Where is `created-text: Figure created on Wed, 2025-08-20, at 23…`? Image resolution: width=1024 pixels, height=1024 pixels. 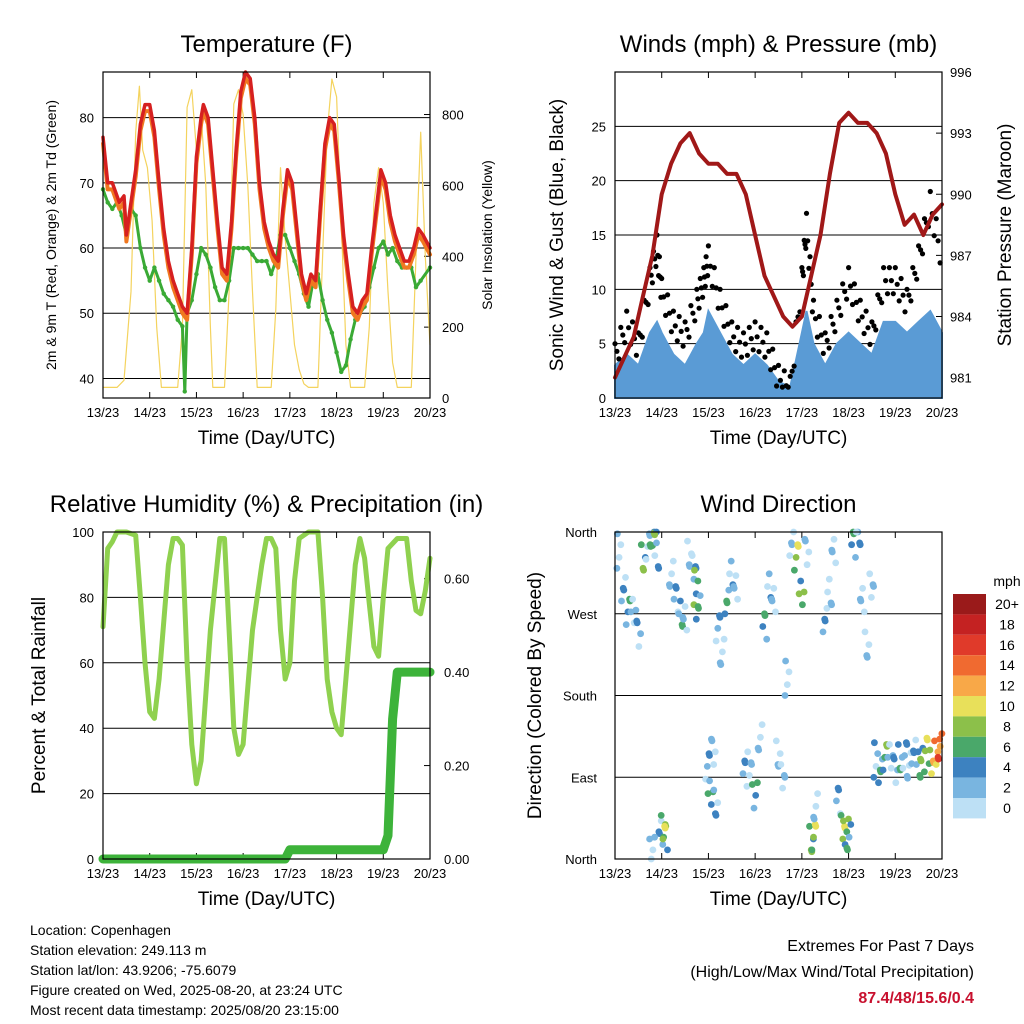 created-text: Figure created on Wed, 2025-08-20, at 23… is located at coordinates (186, 990).